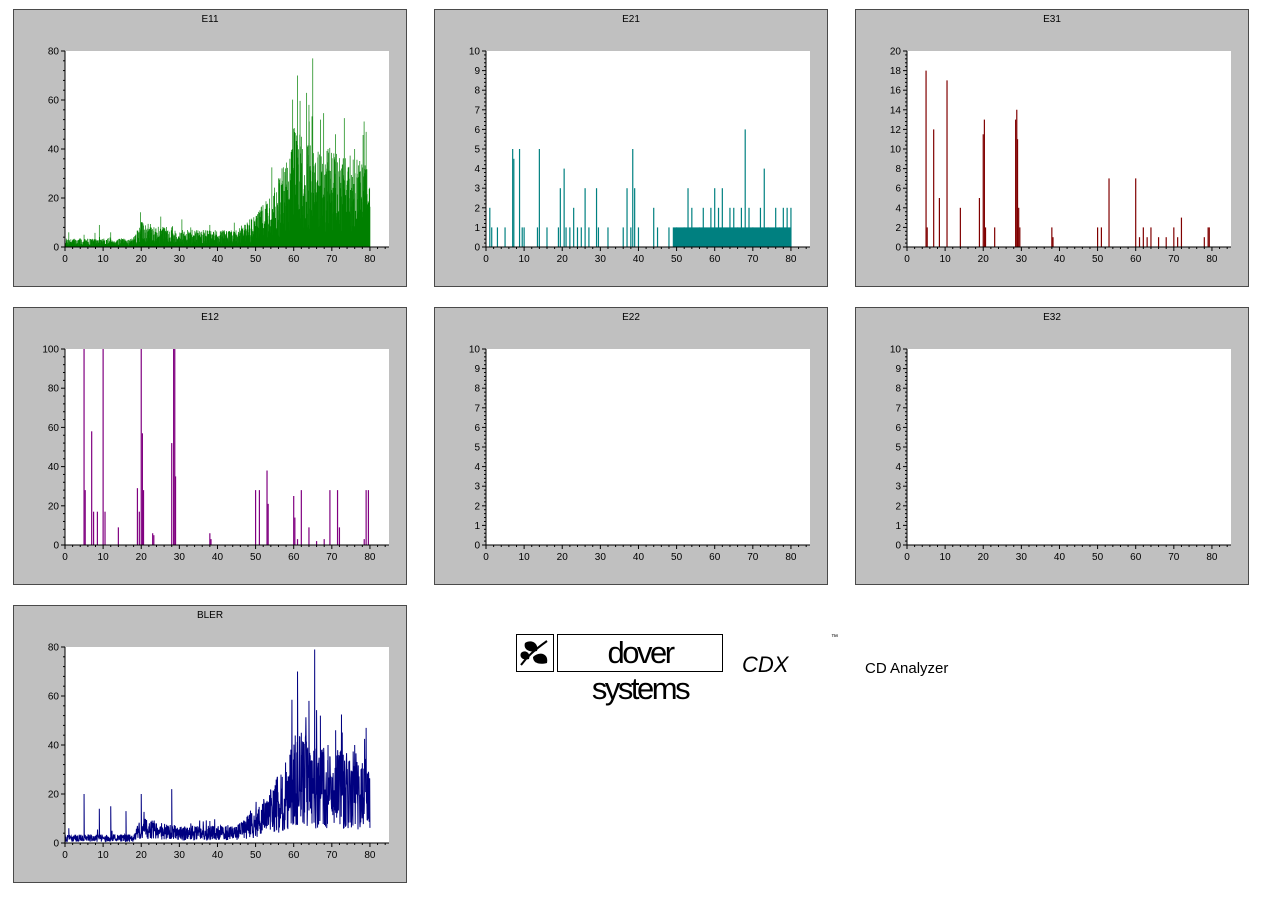  What do you see at coordinates (1052, 19) in the screenshot?
I see `chart-title: E31` at bounding box center [1052, 19].